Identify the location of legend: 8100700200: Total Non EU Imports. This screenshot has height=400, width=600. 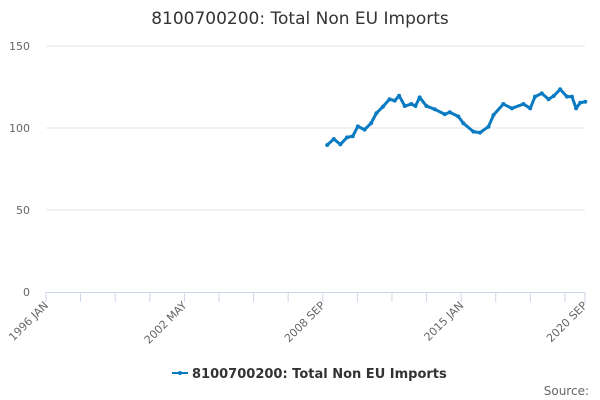
(309, 374).